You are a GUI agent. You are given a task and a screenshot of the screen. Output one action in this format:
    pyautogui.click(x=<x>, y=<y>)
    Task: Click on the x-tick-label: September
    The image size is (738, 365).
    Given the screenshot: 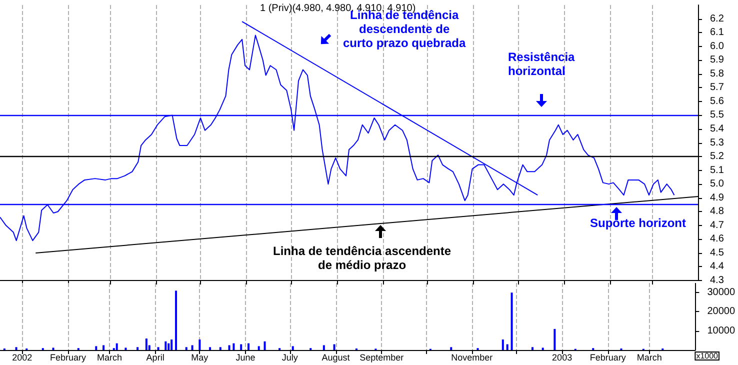 What is the action you would take?
    pyautogui.click(x=382, y=357)
    